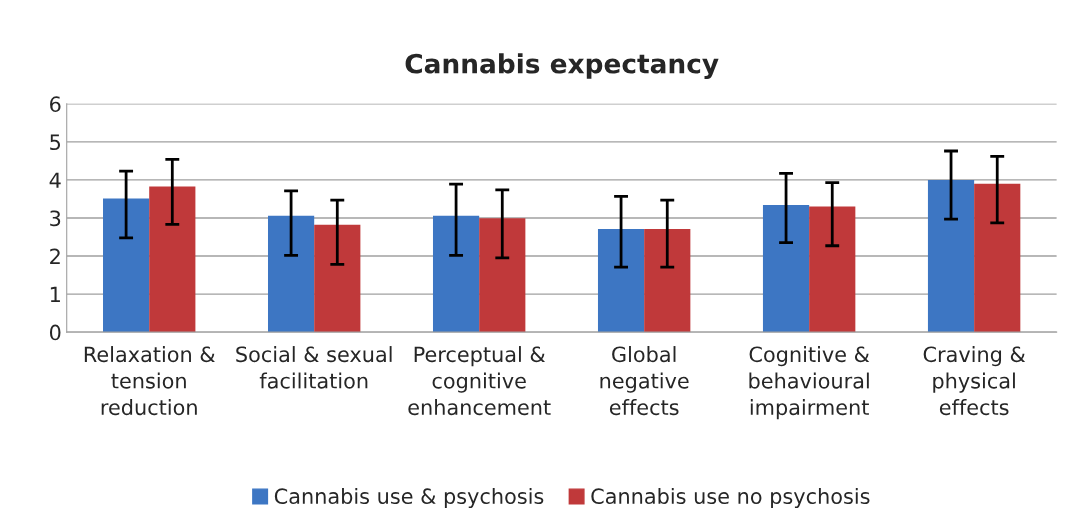 The width and height of the screenshot is (1076, 519). I want to click on y-tick-label: 5, so click(55, 142).